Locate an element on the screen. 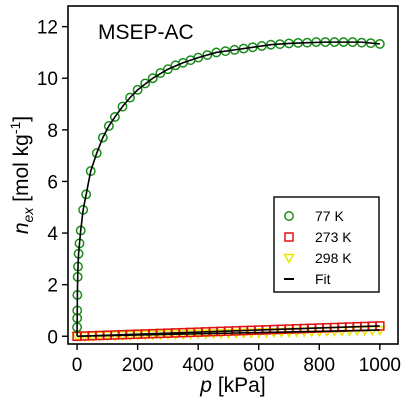  y-tick-label: 6 is located at coordinates (52, 182).